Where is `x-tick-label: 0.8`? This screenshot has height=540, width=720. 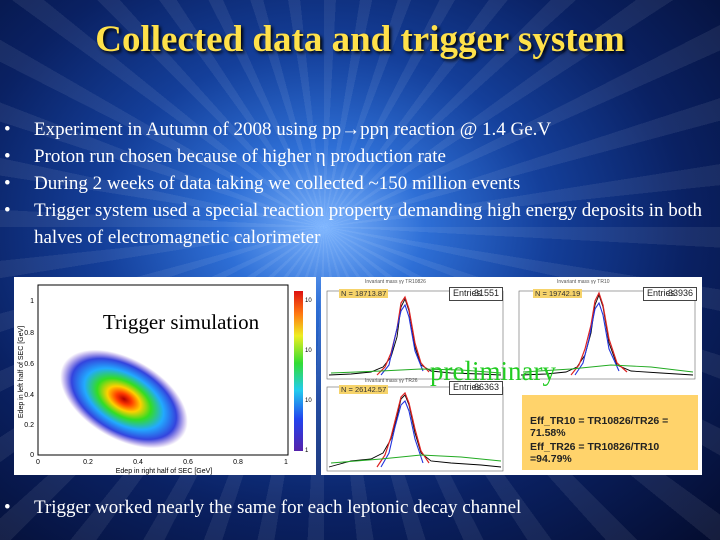
x-tick-label: 0.8 is located at coordinates (238, 462).